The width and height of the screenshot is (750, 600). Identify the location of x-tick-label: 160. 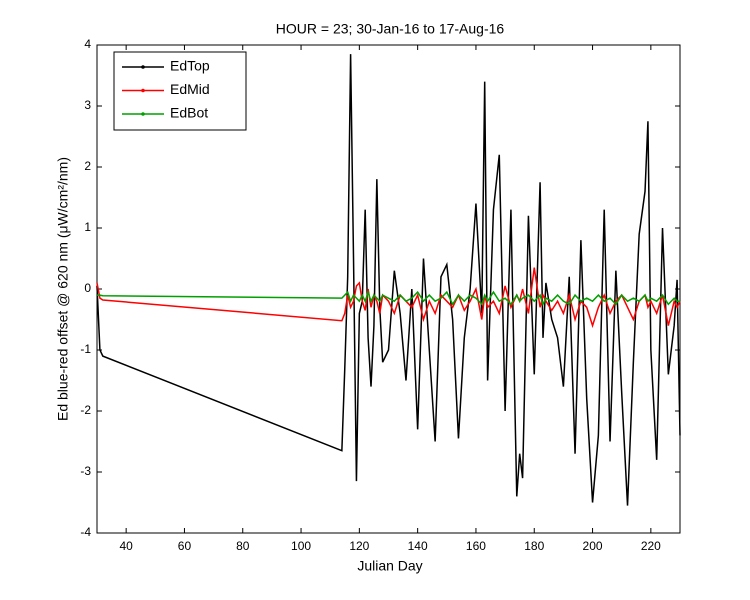
(476, 546).